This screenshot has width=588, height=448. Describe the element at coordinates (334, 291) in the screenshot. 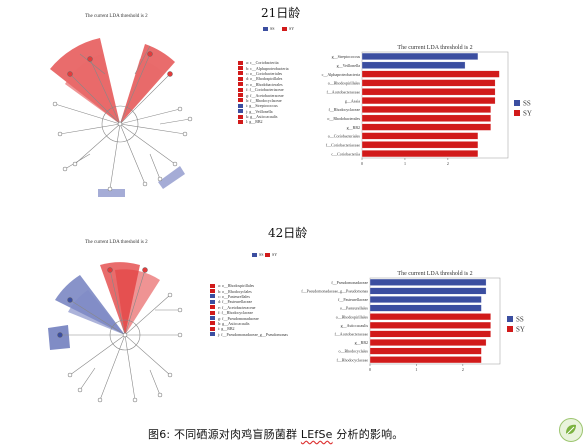

I see `panel2-bar-label: f__Pseudomonadaceae_g__Pseudomonas` at that location.